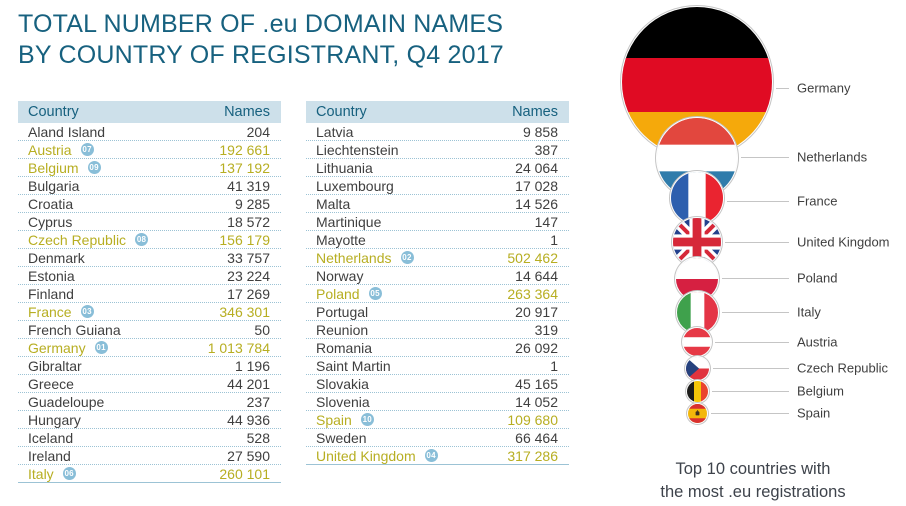 Image resolution: width=906 pixels, height=506 pixels. Describe the element at coordinates (238, 347) in the screenshot. I see `names-cell: 1 013 784` at that location.